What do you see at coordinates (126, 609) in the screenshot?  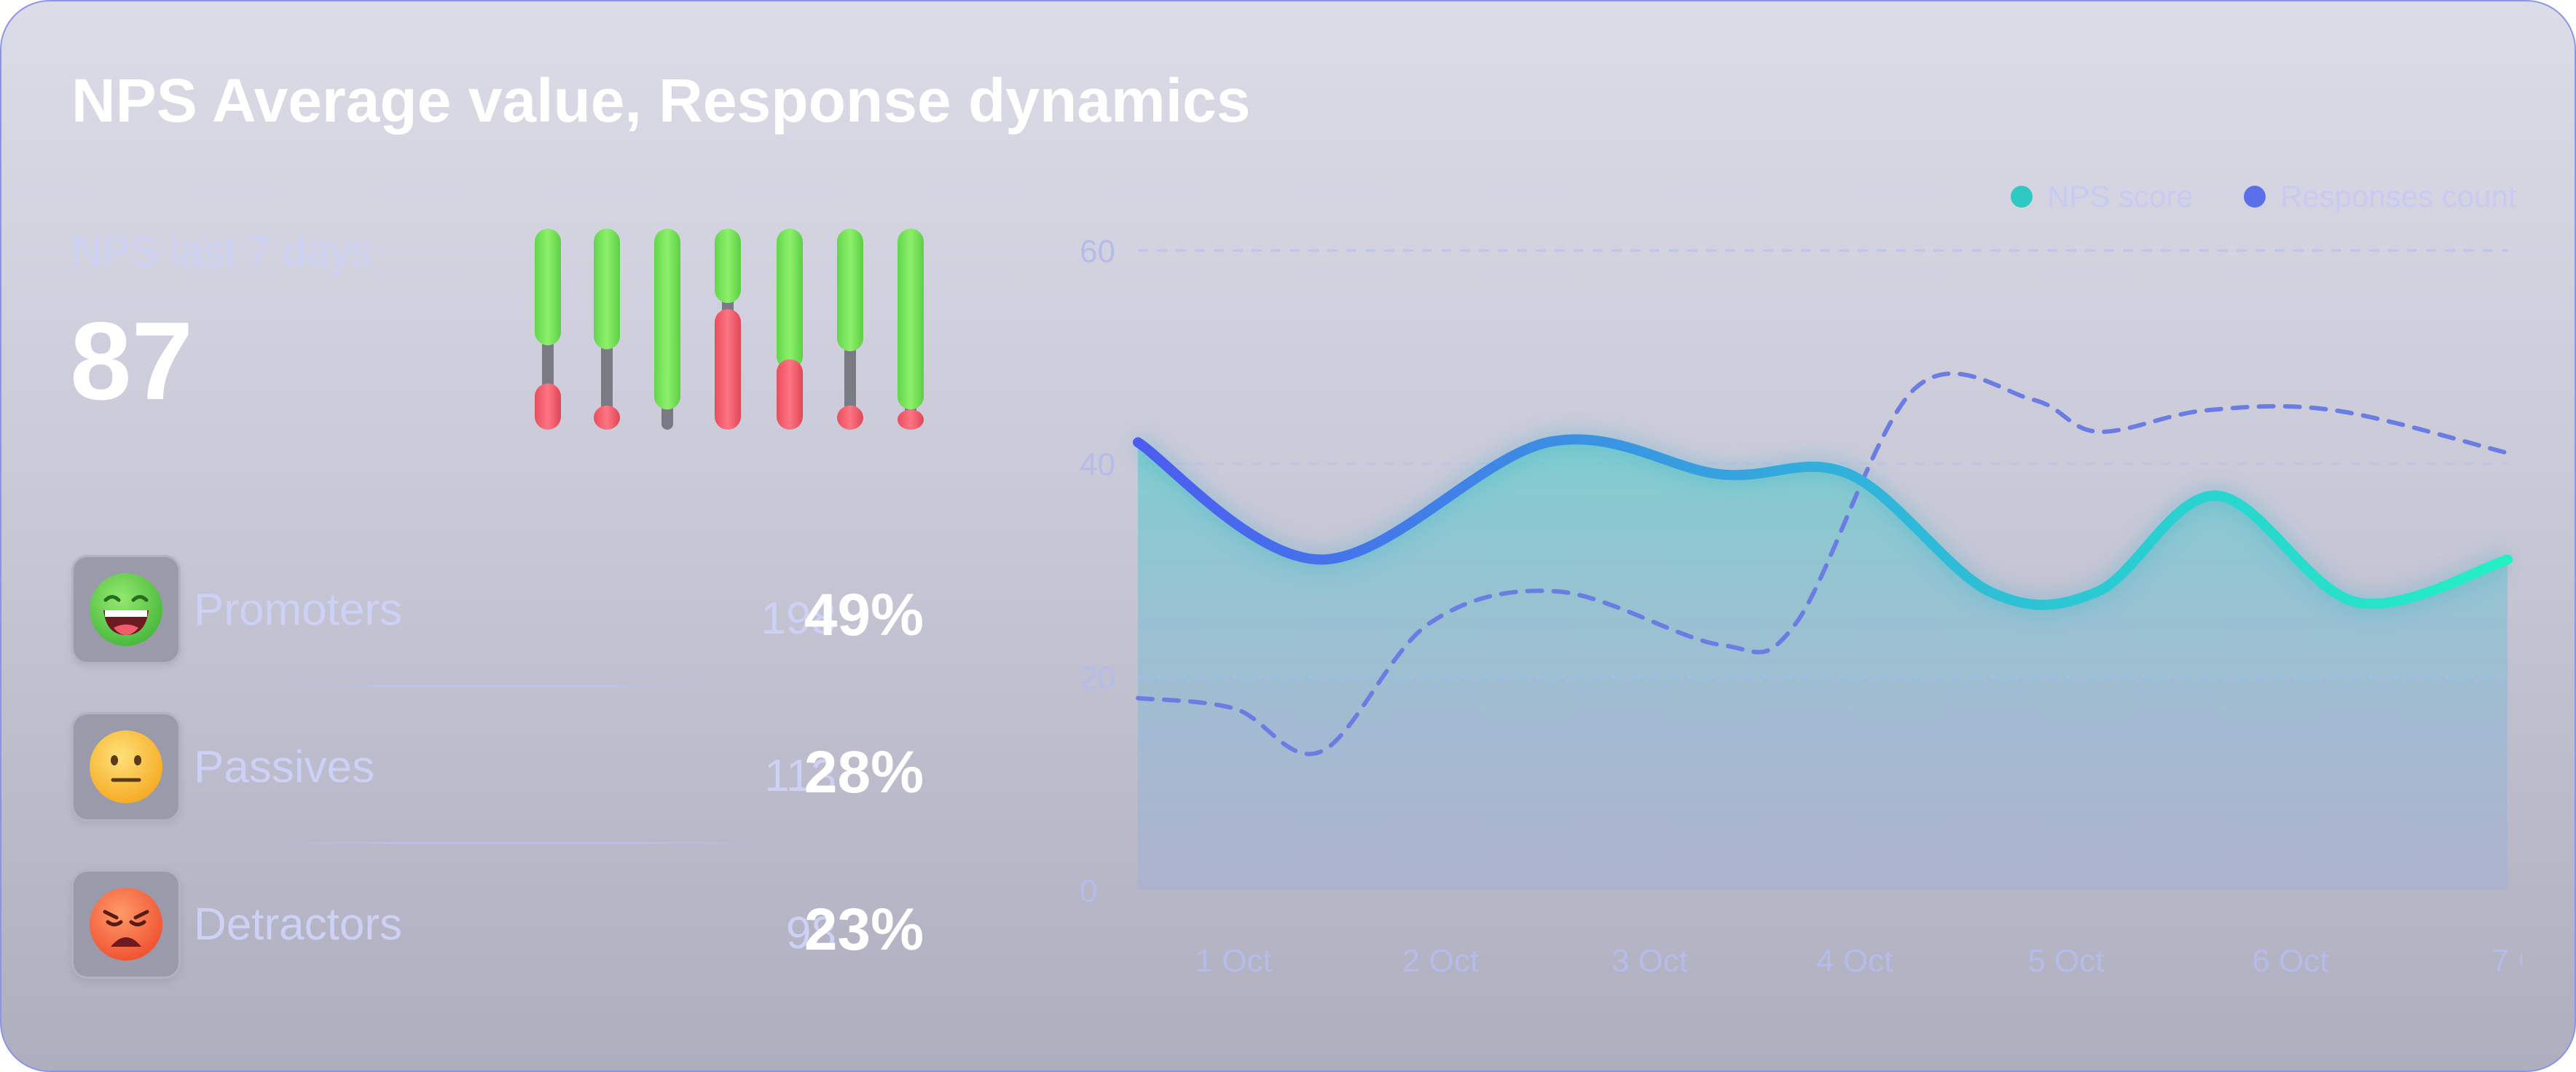 I see `grinning-face-icon` at bounding box center [126, 609].